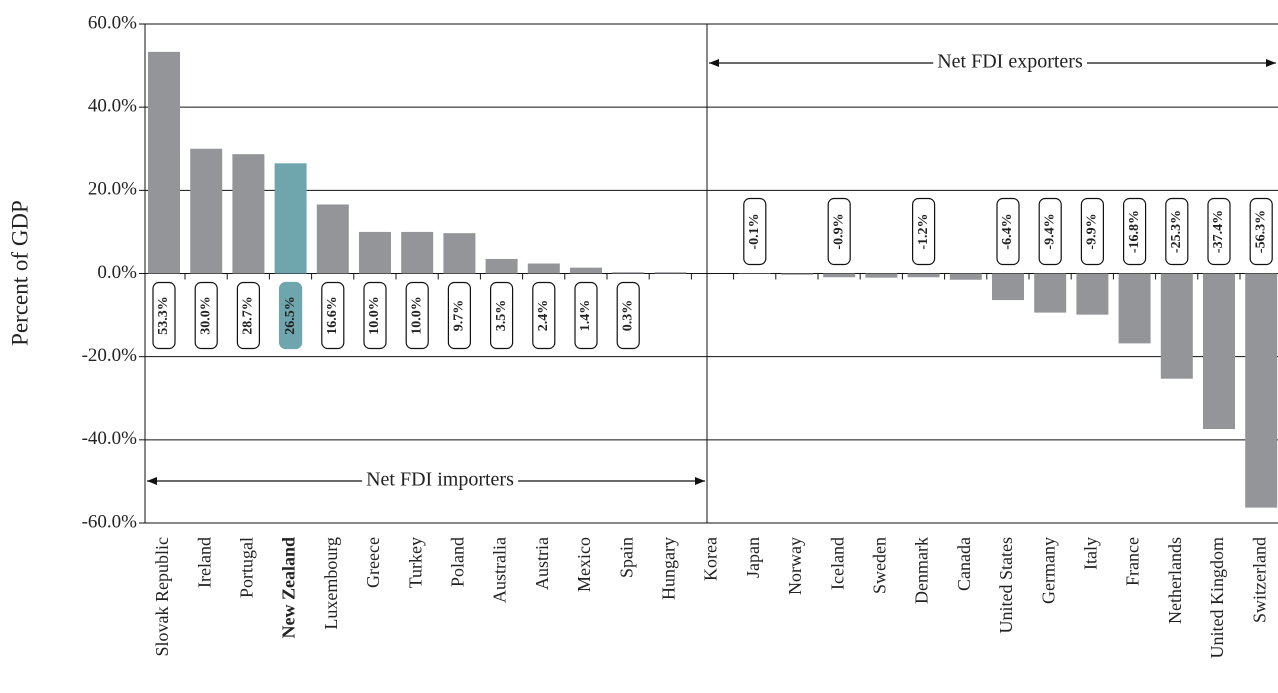  I want to click on x-tick-label: France, so click(1133, 561).